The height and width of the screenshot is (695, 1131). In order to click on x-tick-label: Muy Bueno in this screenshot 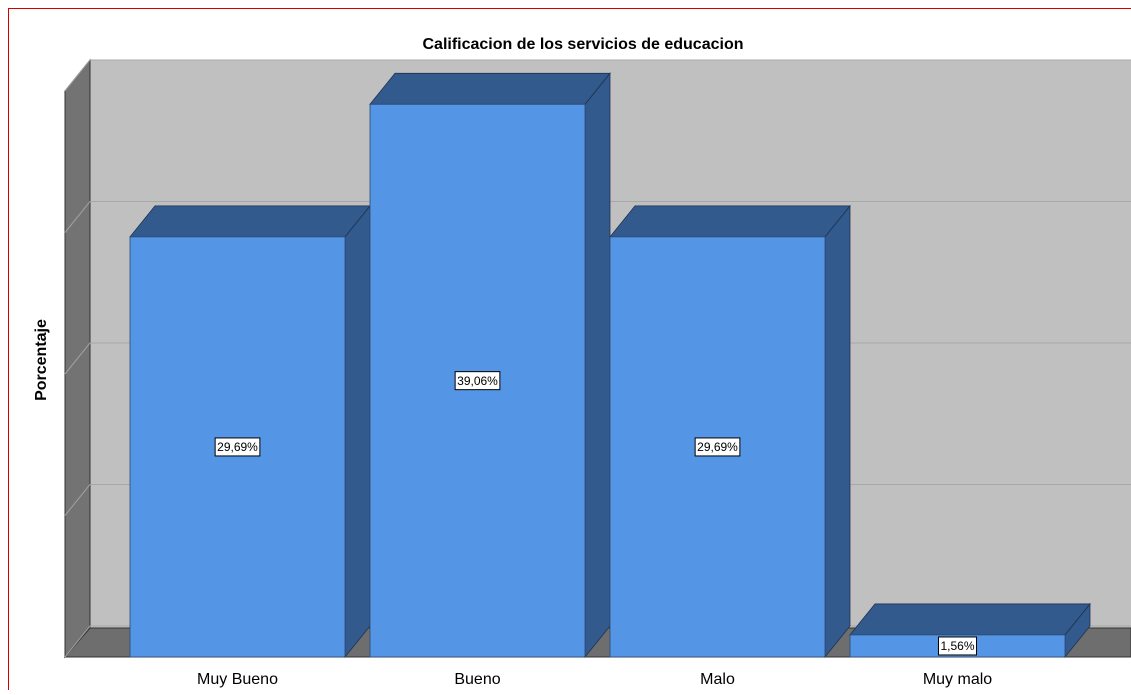, I will do `click(237, 679)`.